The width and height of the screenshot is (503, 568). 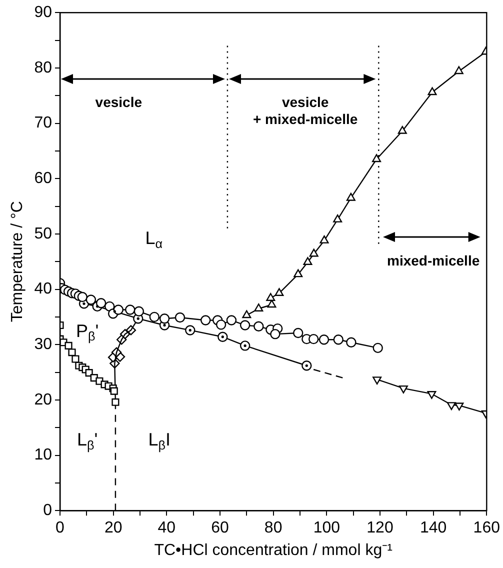 I want to click on x-tick-label: 160, so click(x=486, y=528).